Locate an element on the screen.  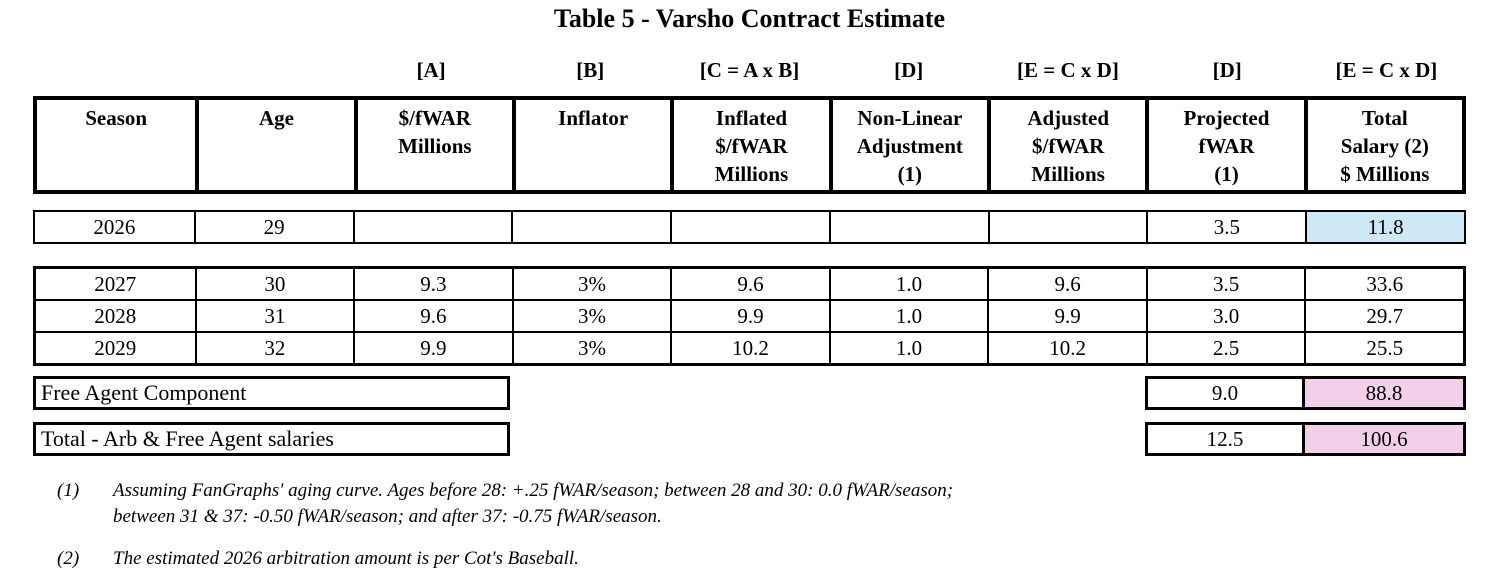
cell-dollar-fwar: 9.6 is located at coordinates (432, 316).